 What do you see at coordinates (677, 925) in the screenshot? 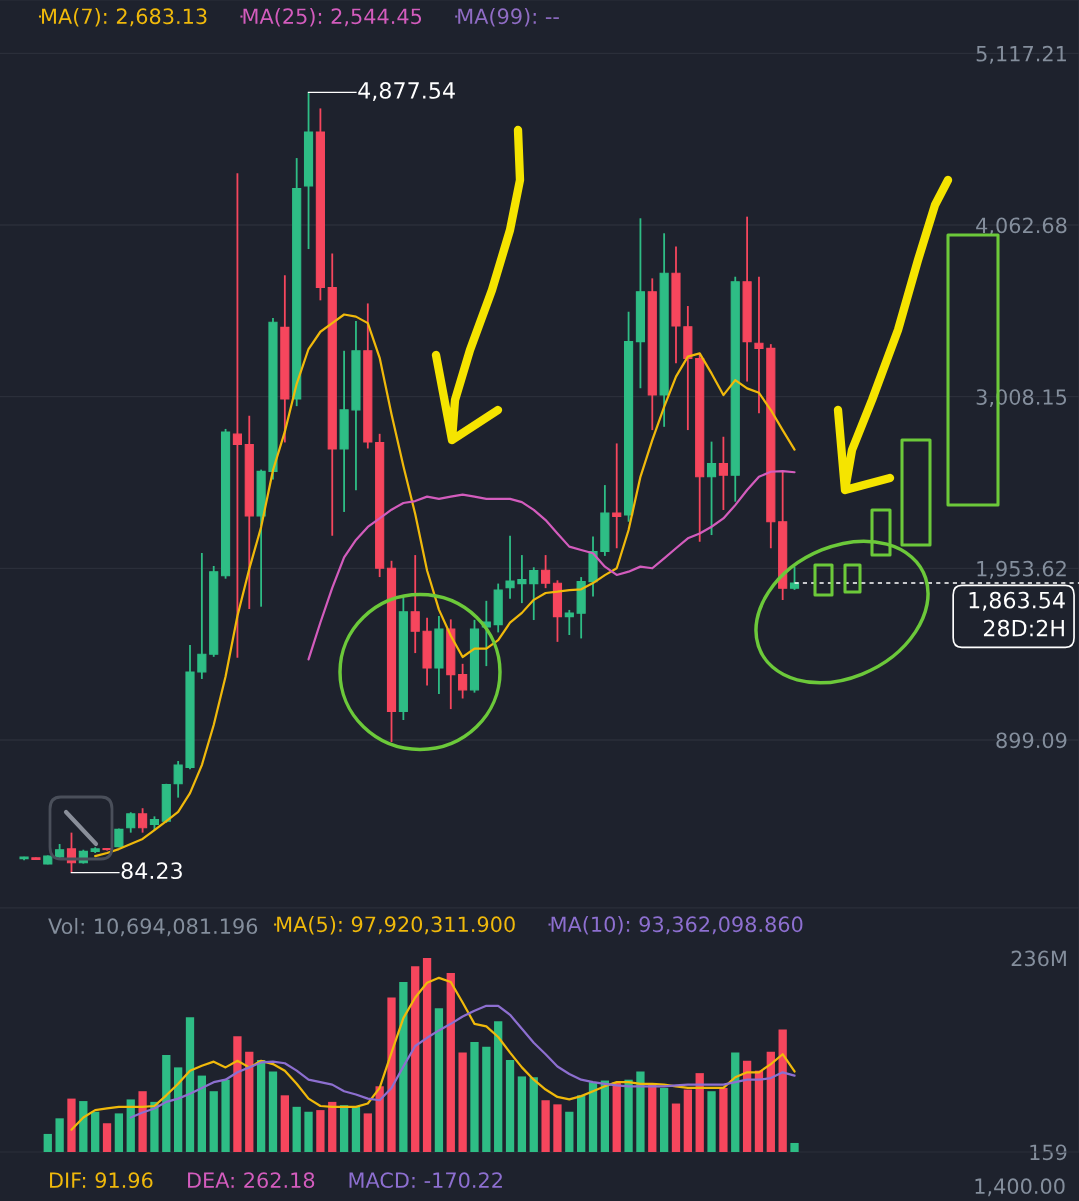
I see `legend-label: MA(10): 93,362,098.860` at bounding box center [677, 925].